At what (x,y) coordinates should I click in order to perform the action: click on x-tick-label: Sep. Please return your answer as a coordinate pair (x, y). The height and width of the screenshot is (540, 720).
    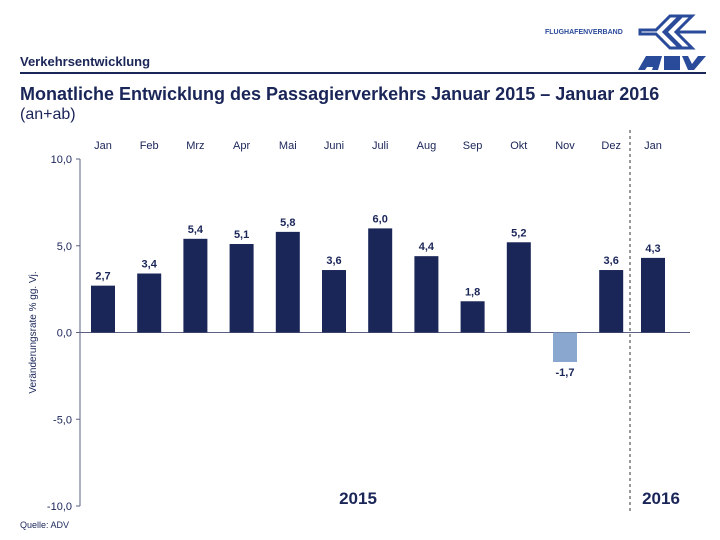
    Looking at the image, I should click on (473, 146).